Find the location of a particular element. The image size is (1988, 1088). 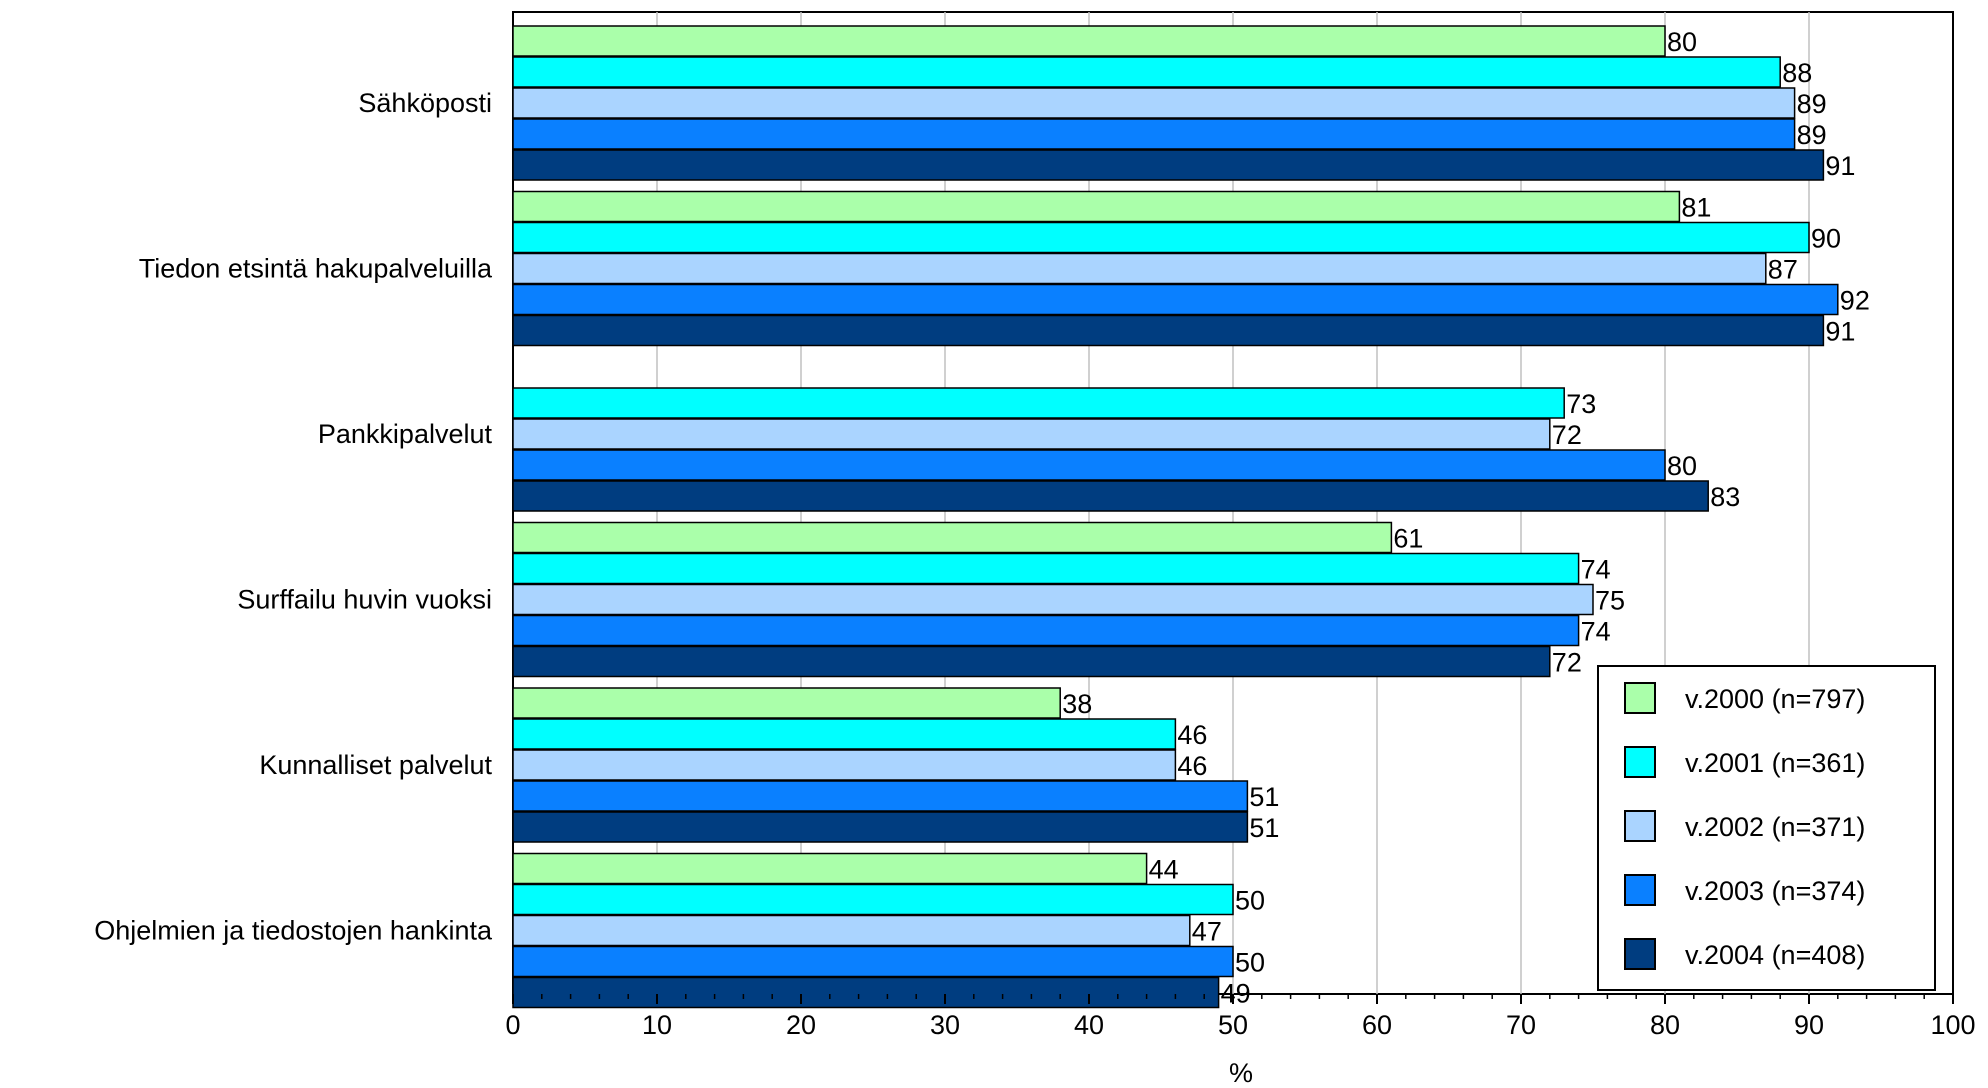

category-label: Ohjelmien ja tiedostojen hankinta is located at coordinates (293, 931).